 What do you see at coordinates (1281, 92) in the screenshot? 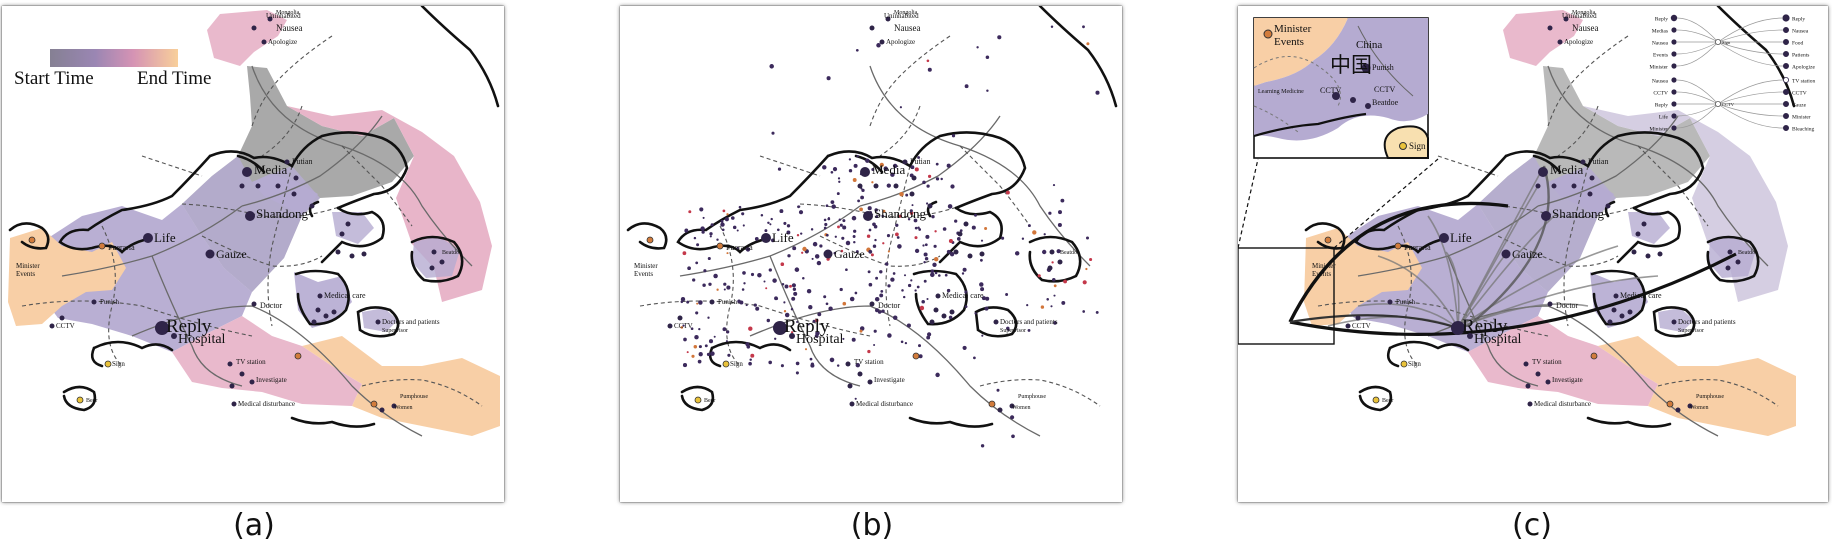
I see `svg-text: Learning Medicine` at bounding box center [1281, 92].